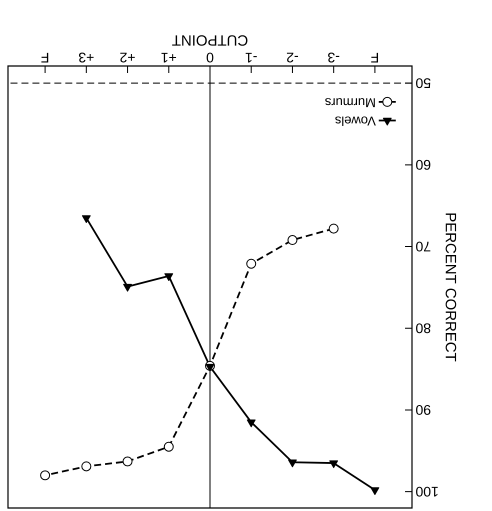 The height and width of the screenshot is (511, 492). I want to click on x-tick-label: +3, so click(86, 57).